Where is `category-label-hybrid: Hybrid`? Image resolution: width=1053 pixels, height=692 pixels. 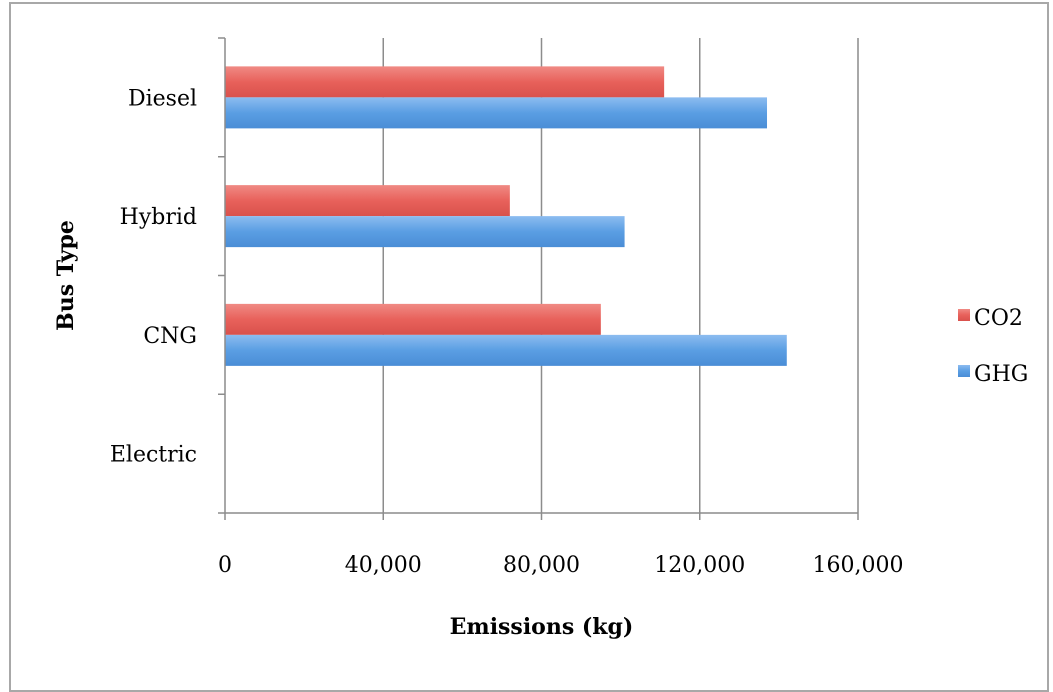 category-label-hybrid: Hybrid is located at coordinates (158, 217).